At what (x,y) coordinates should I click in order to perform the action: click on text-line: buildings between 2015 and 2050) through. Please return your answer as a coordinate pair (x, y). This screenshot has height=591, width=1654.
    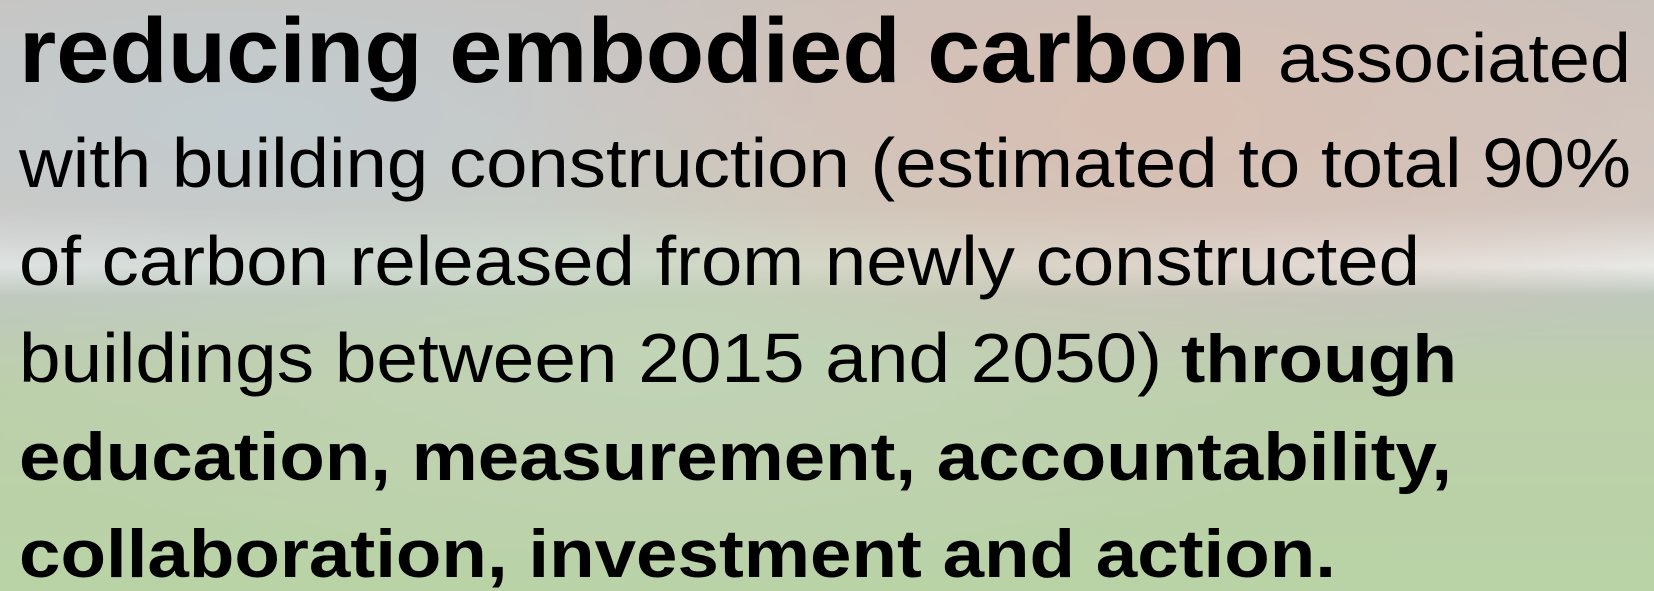
    Looking at the image, I should click on (738, 358).